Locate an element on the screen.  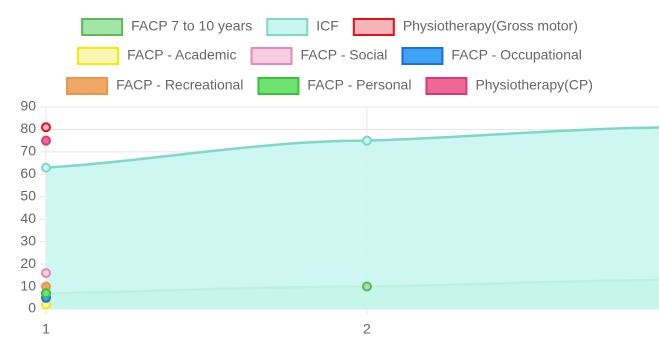
legend-item: FACP - Personal is located at coordinates (334, 86).